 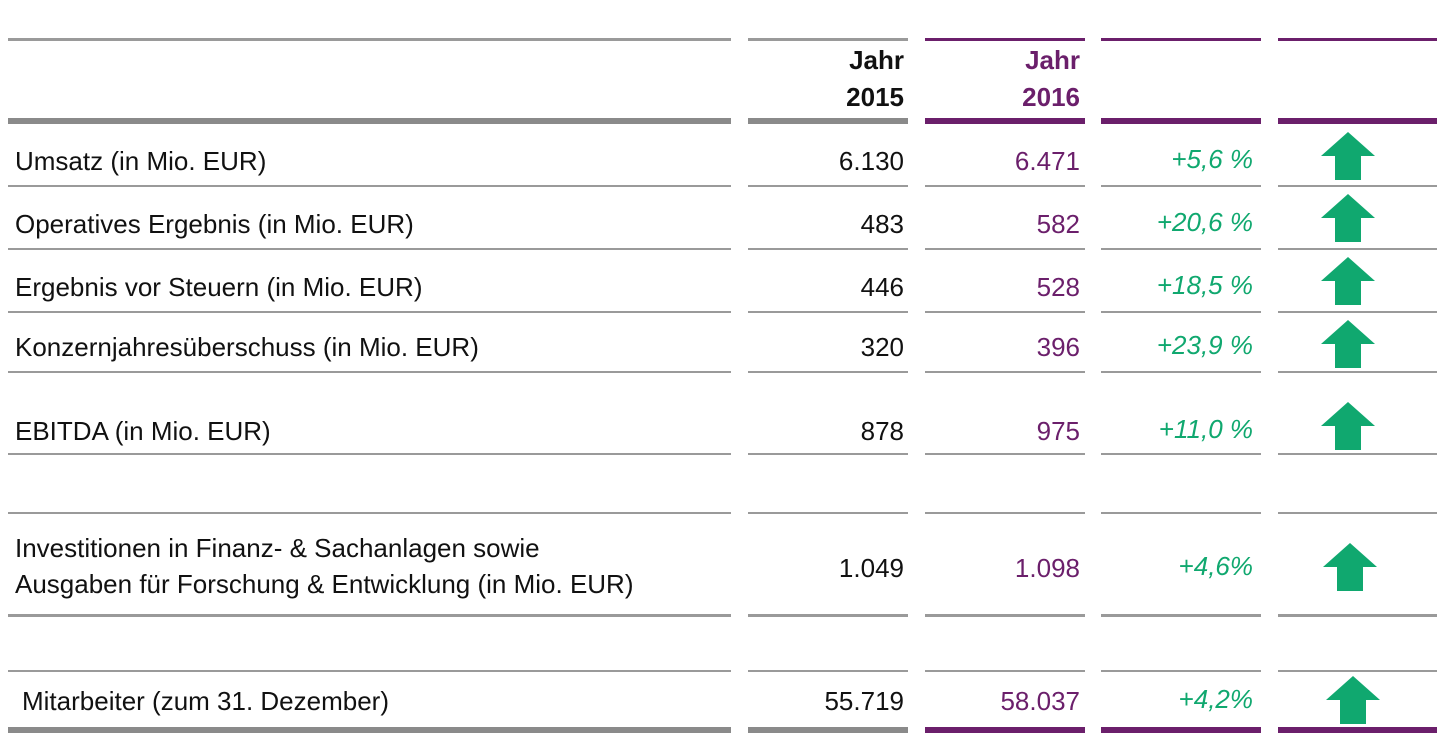 What do you see at coordinates (1047, 568) in the screenshot?
I see `row-value-2016: 1.098` at bounding box center [1047, 568].